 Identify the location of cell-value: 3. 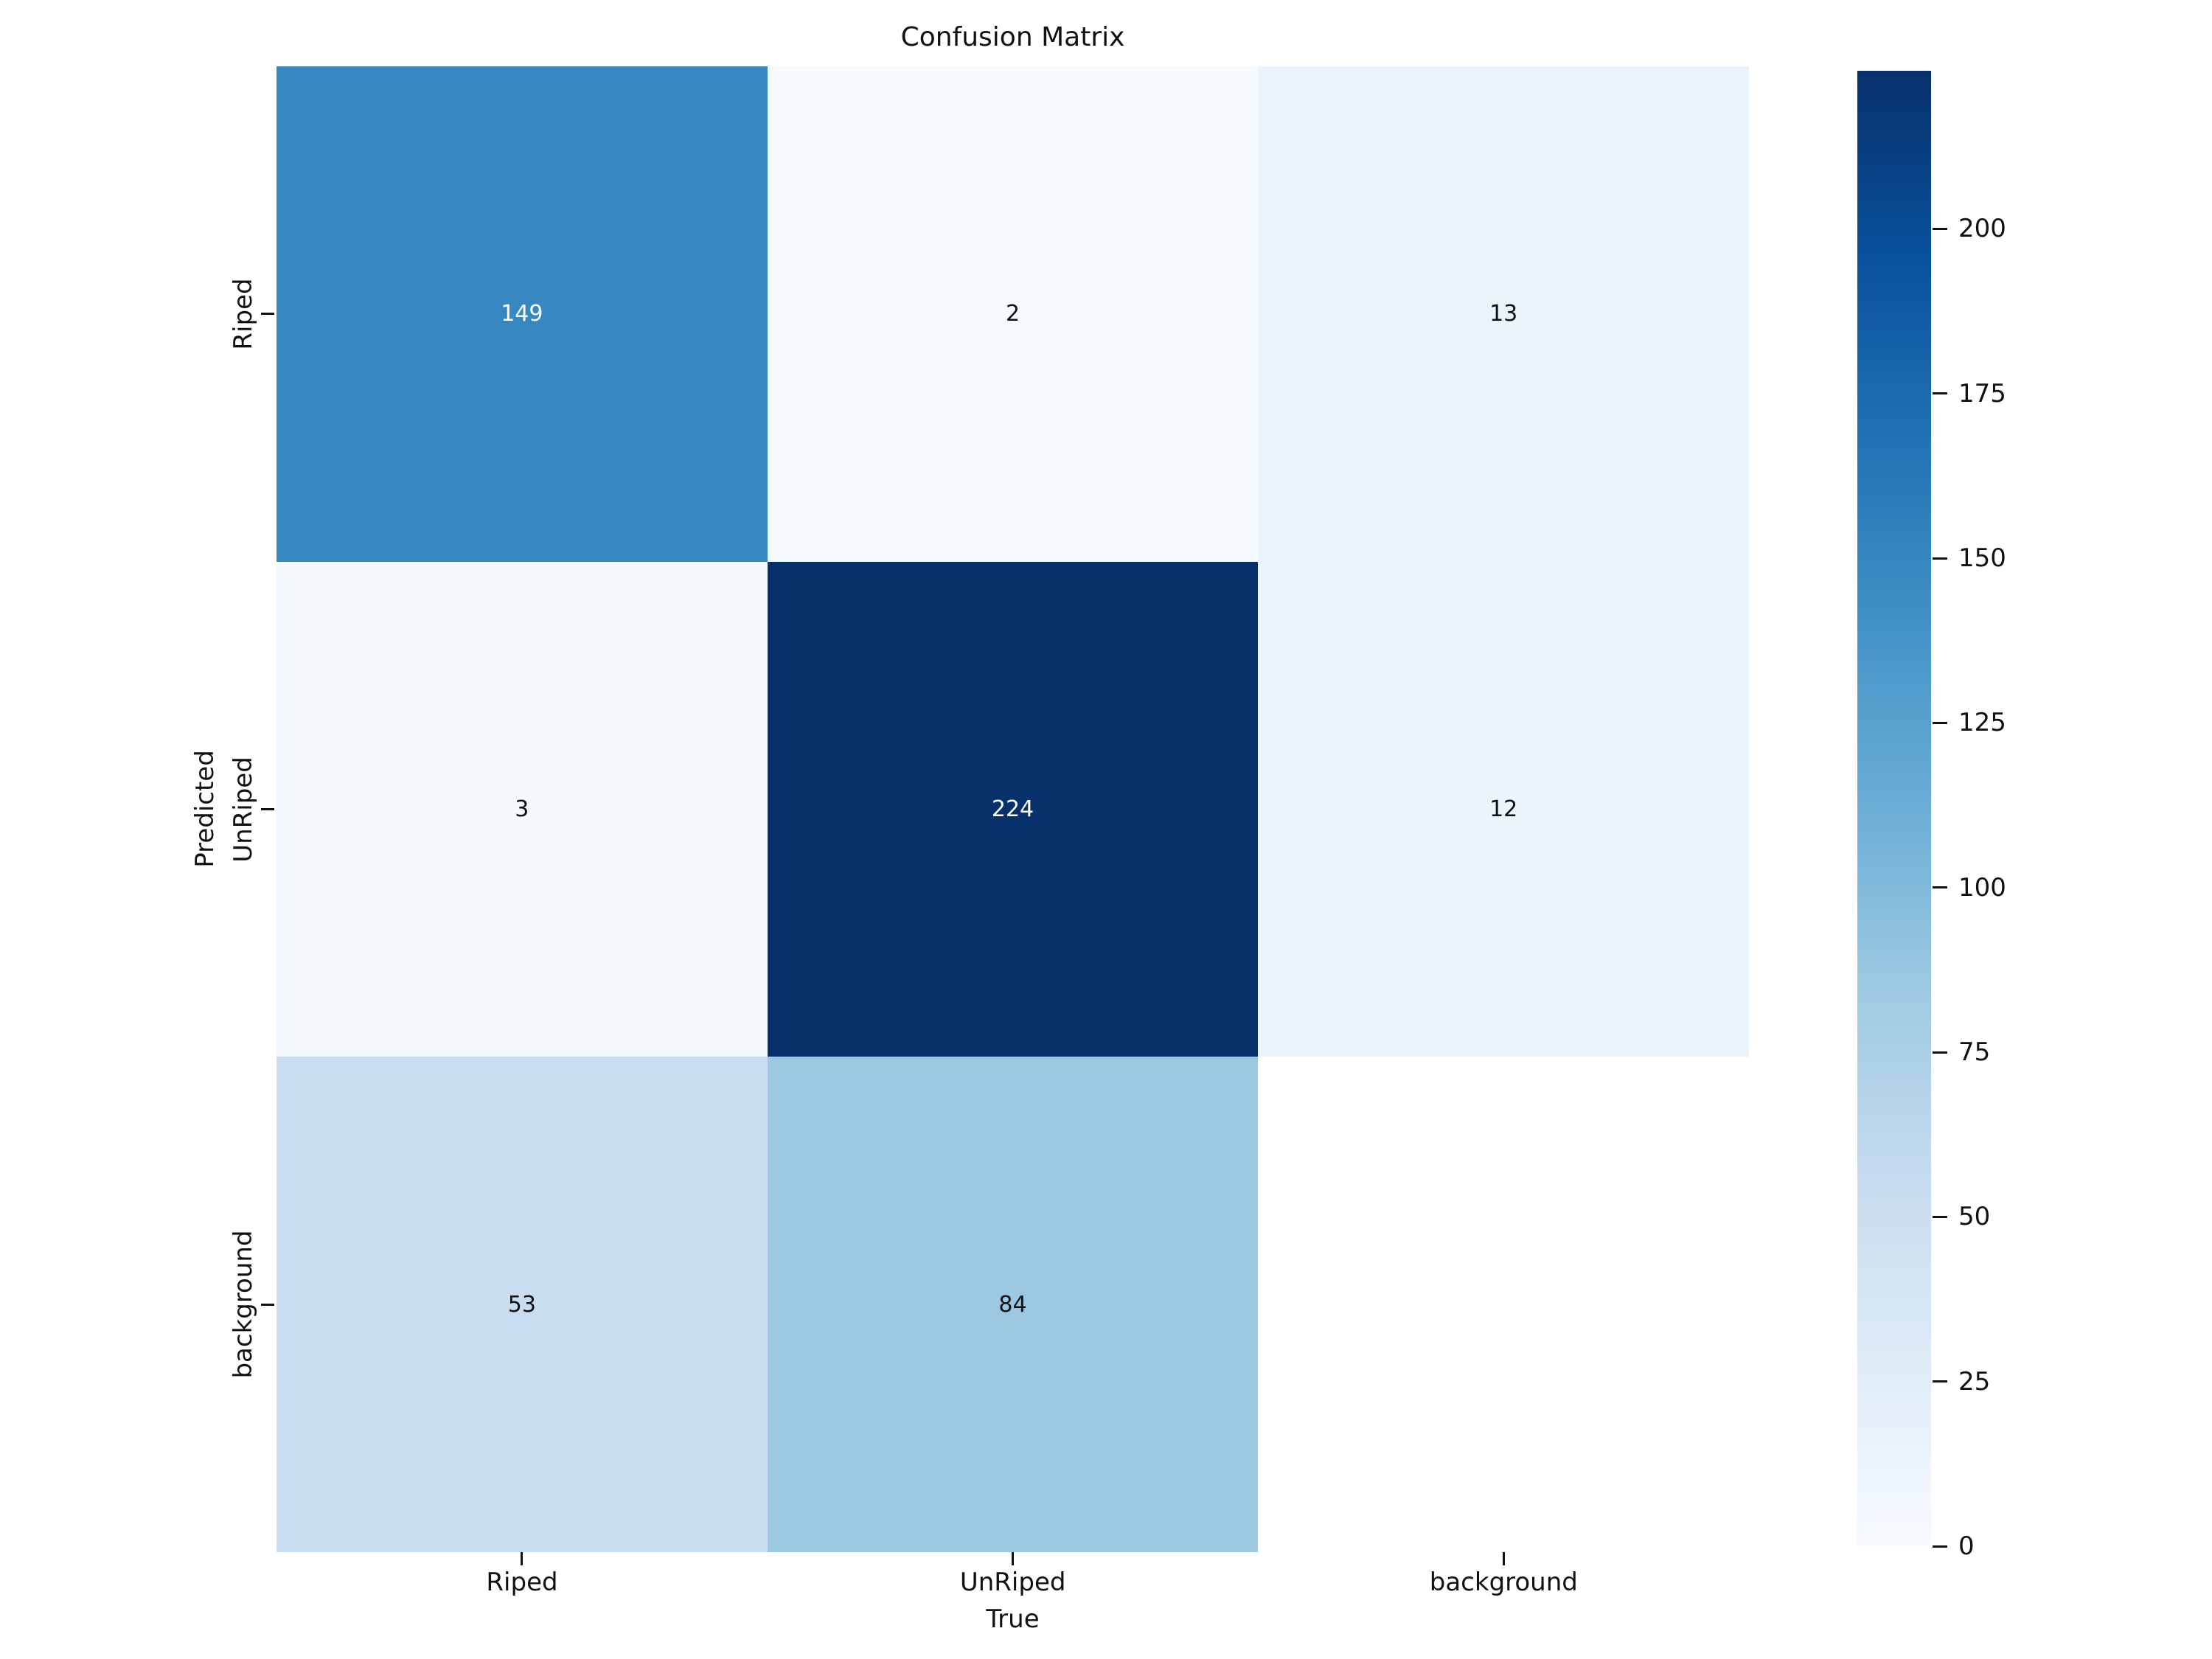
(522, 809).